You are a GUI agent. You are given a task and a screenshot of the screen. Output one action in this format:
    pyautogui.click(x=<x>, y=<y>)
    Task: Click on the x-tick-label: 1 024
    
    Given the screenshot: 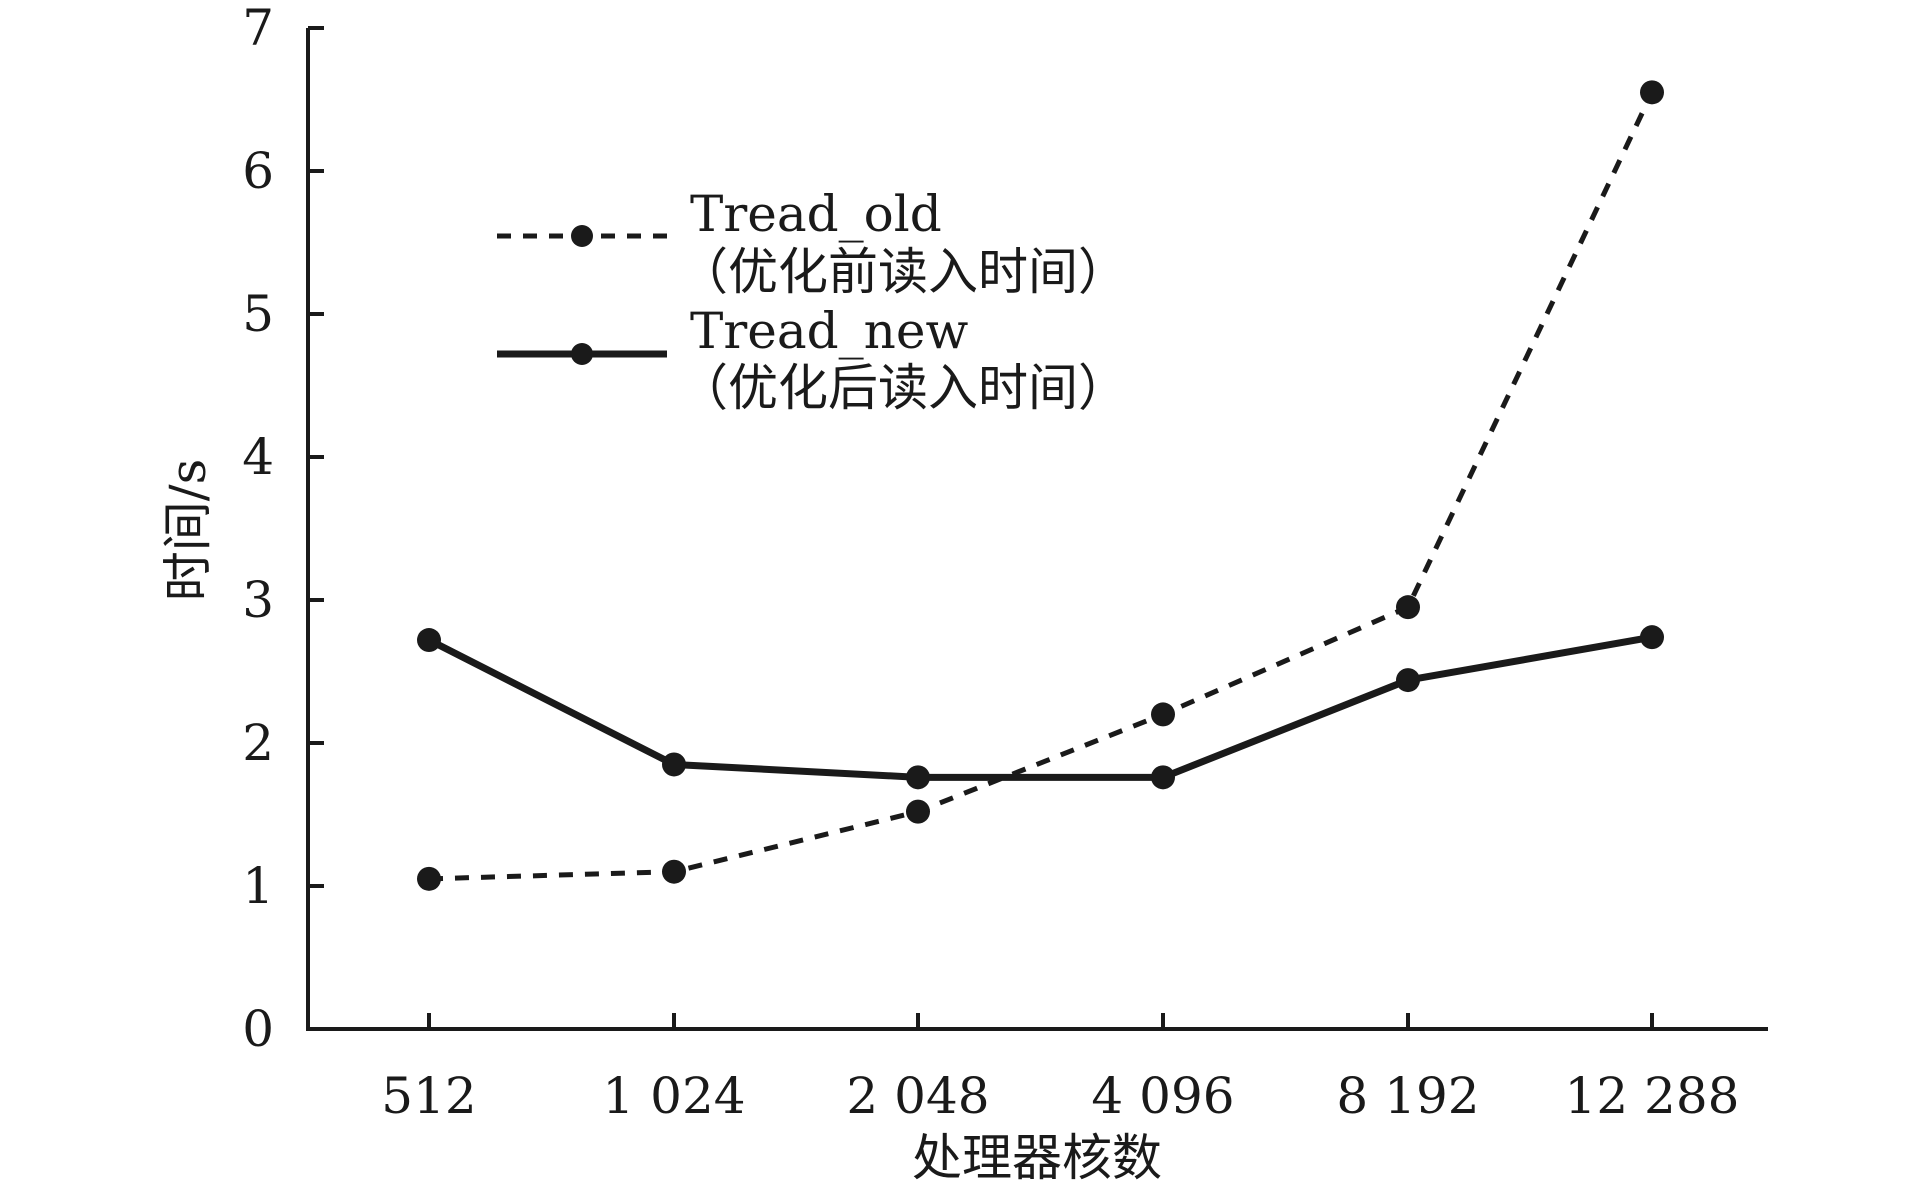 What is the action you would take?
    pyautogui.click(x=673, y=1096)
    